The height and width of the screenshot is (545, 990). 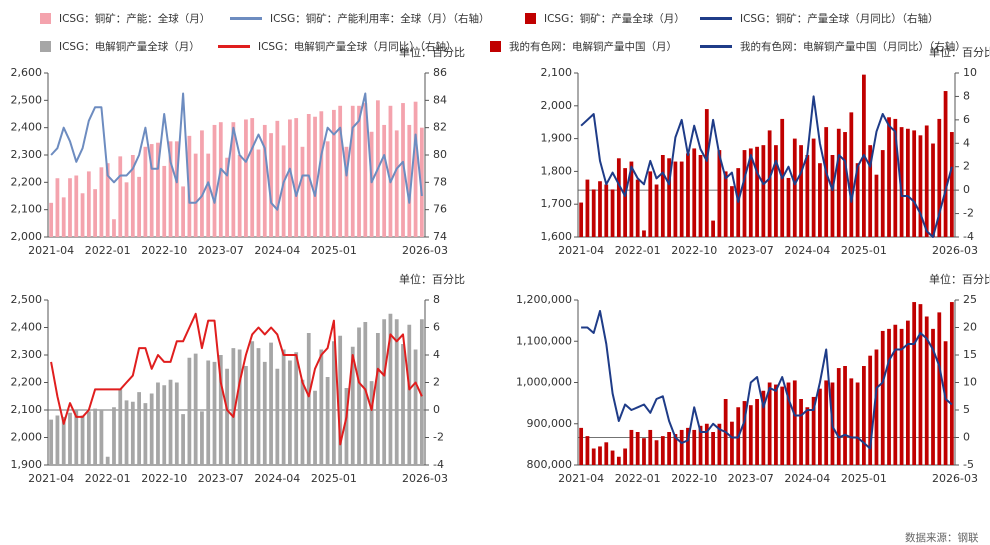 I want to click on legend-label: ICSG：电解铜产量全球（月）, so click(x=129, y=47).